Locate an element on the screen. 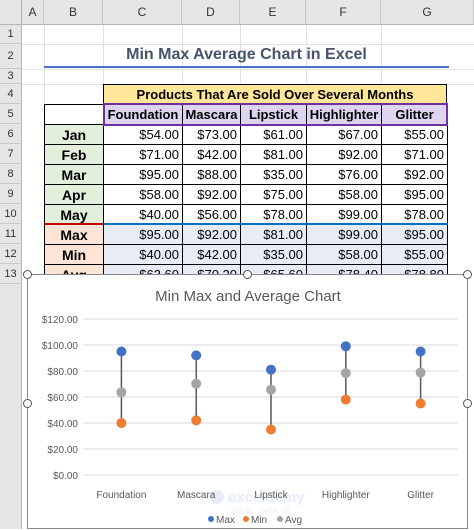  selection-range-products is located at coordinates (275, 114).